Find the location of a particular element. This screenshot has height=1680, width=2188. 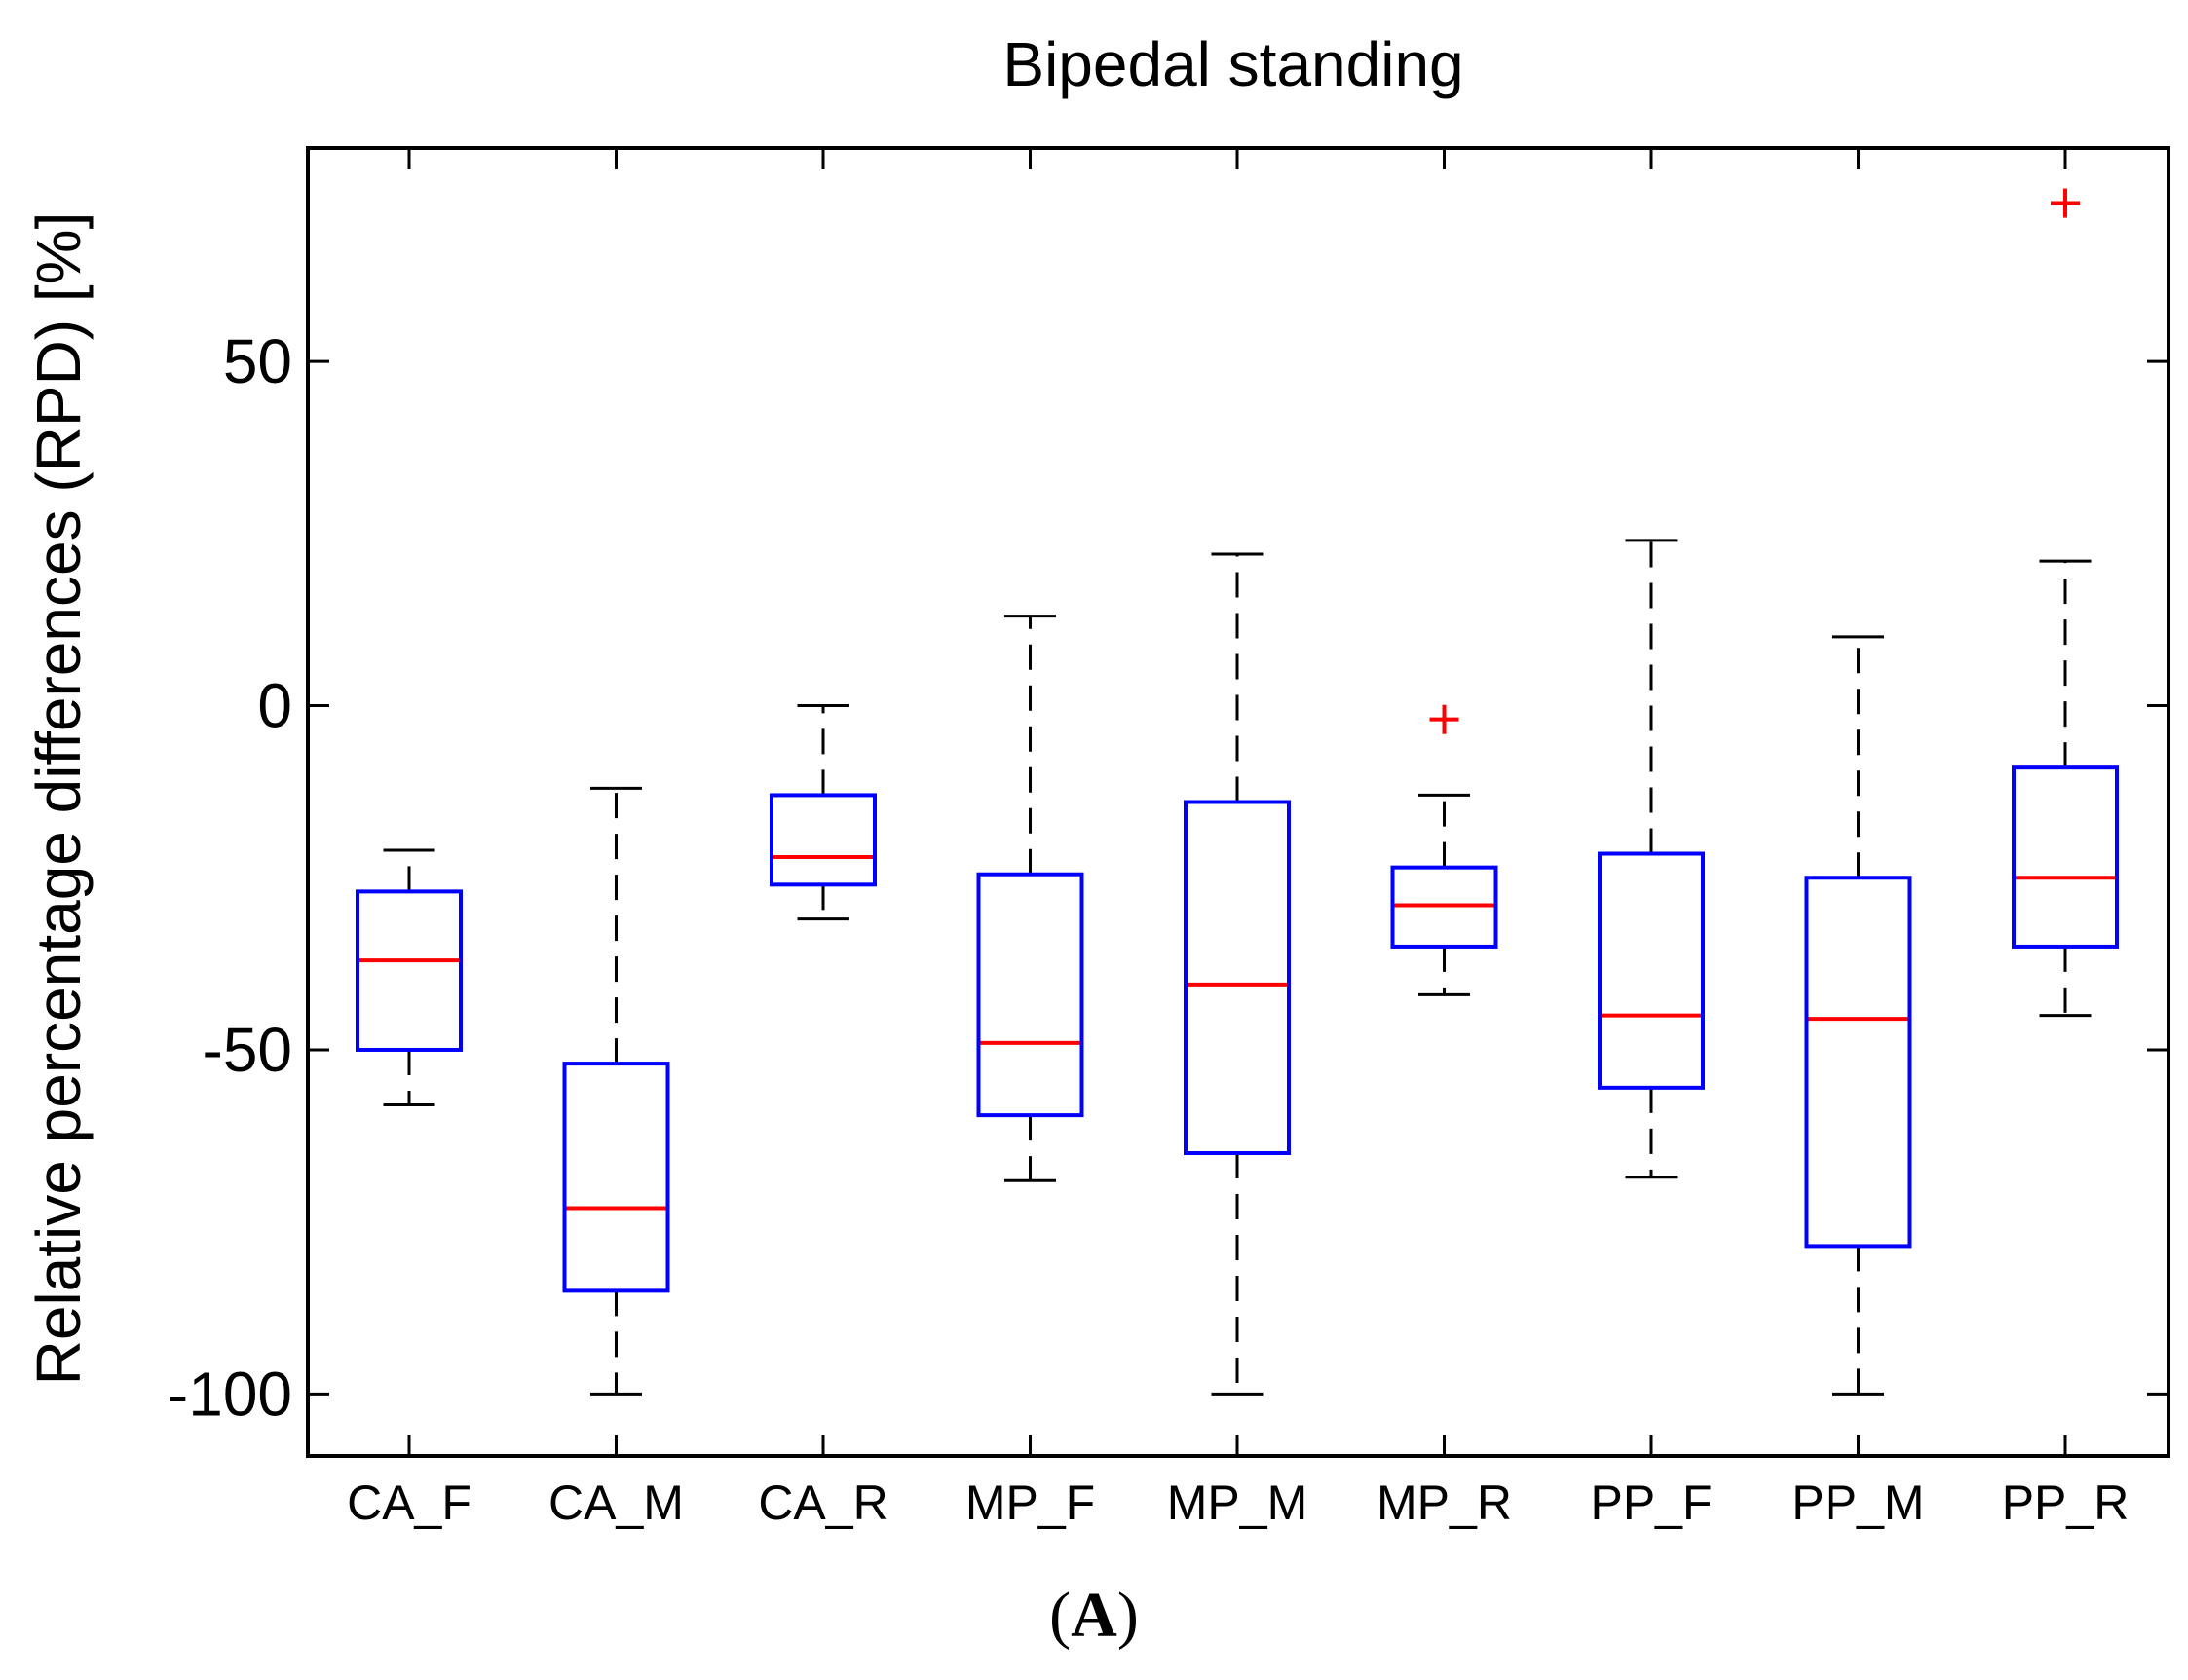

box-CA_R is located at coordinates (823, 812).